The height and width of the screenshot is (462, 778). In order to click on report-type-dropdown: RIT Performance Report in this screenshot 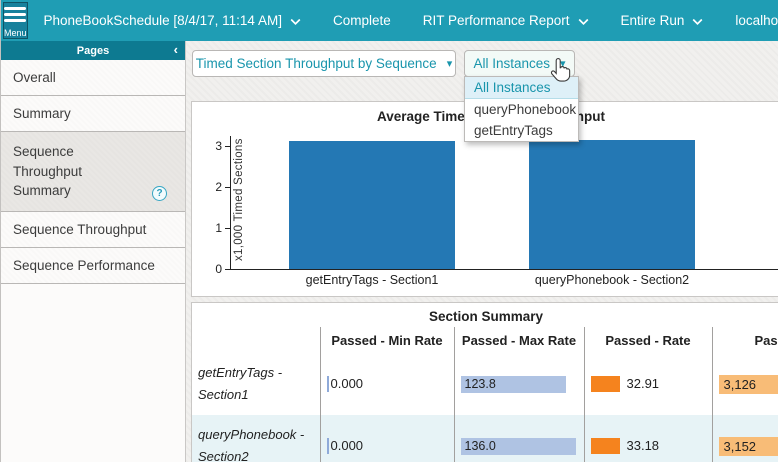, I will do `click(506, 20)`.